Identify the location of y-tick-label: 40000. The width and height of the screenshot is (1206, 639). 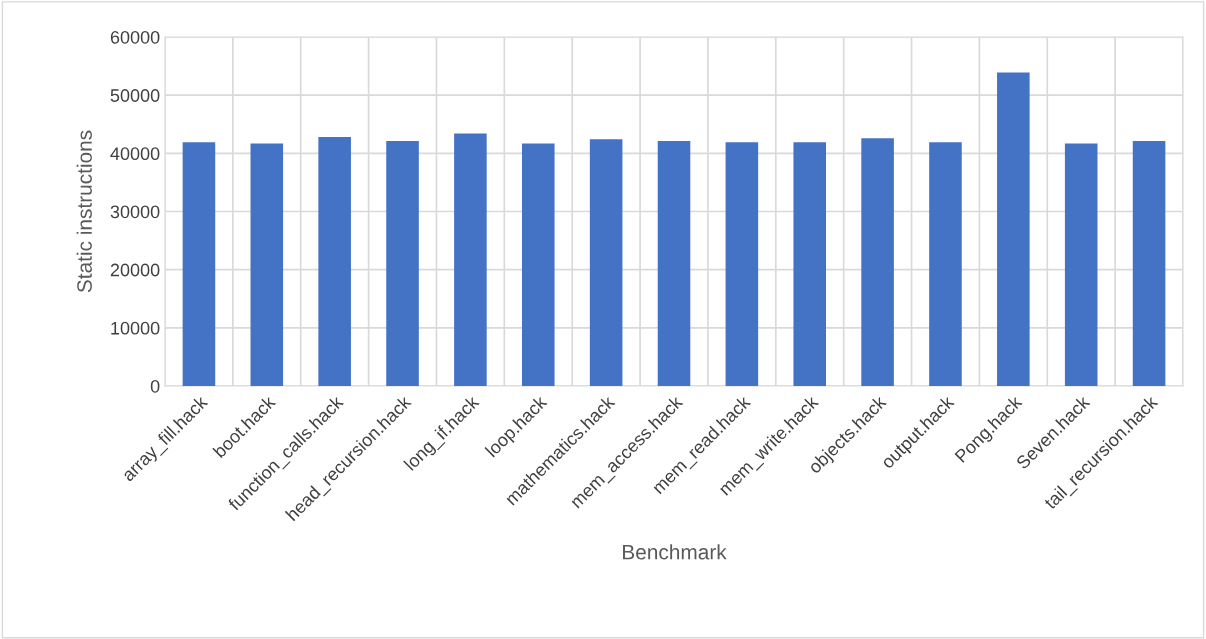
(135, 154).